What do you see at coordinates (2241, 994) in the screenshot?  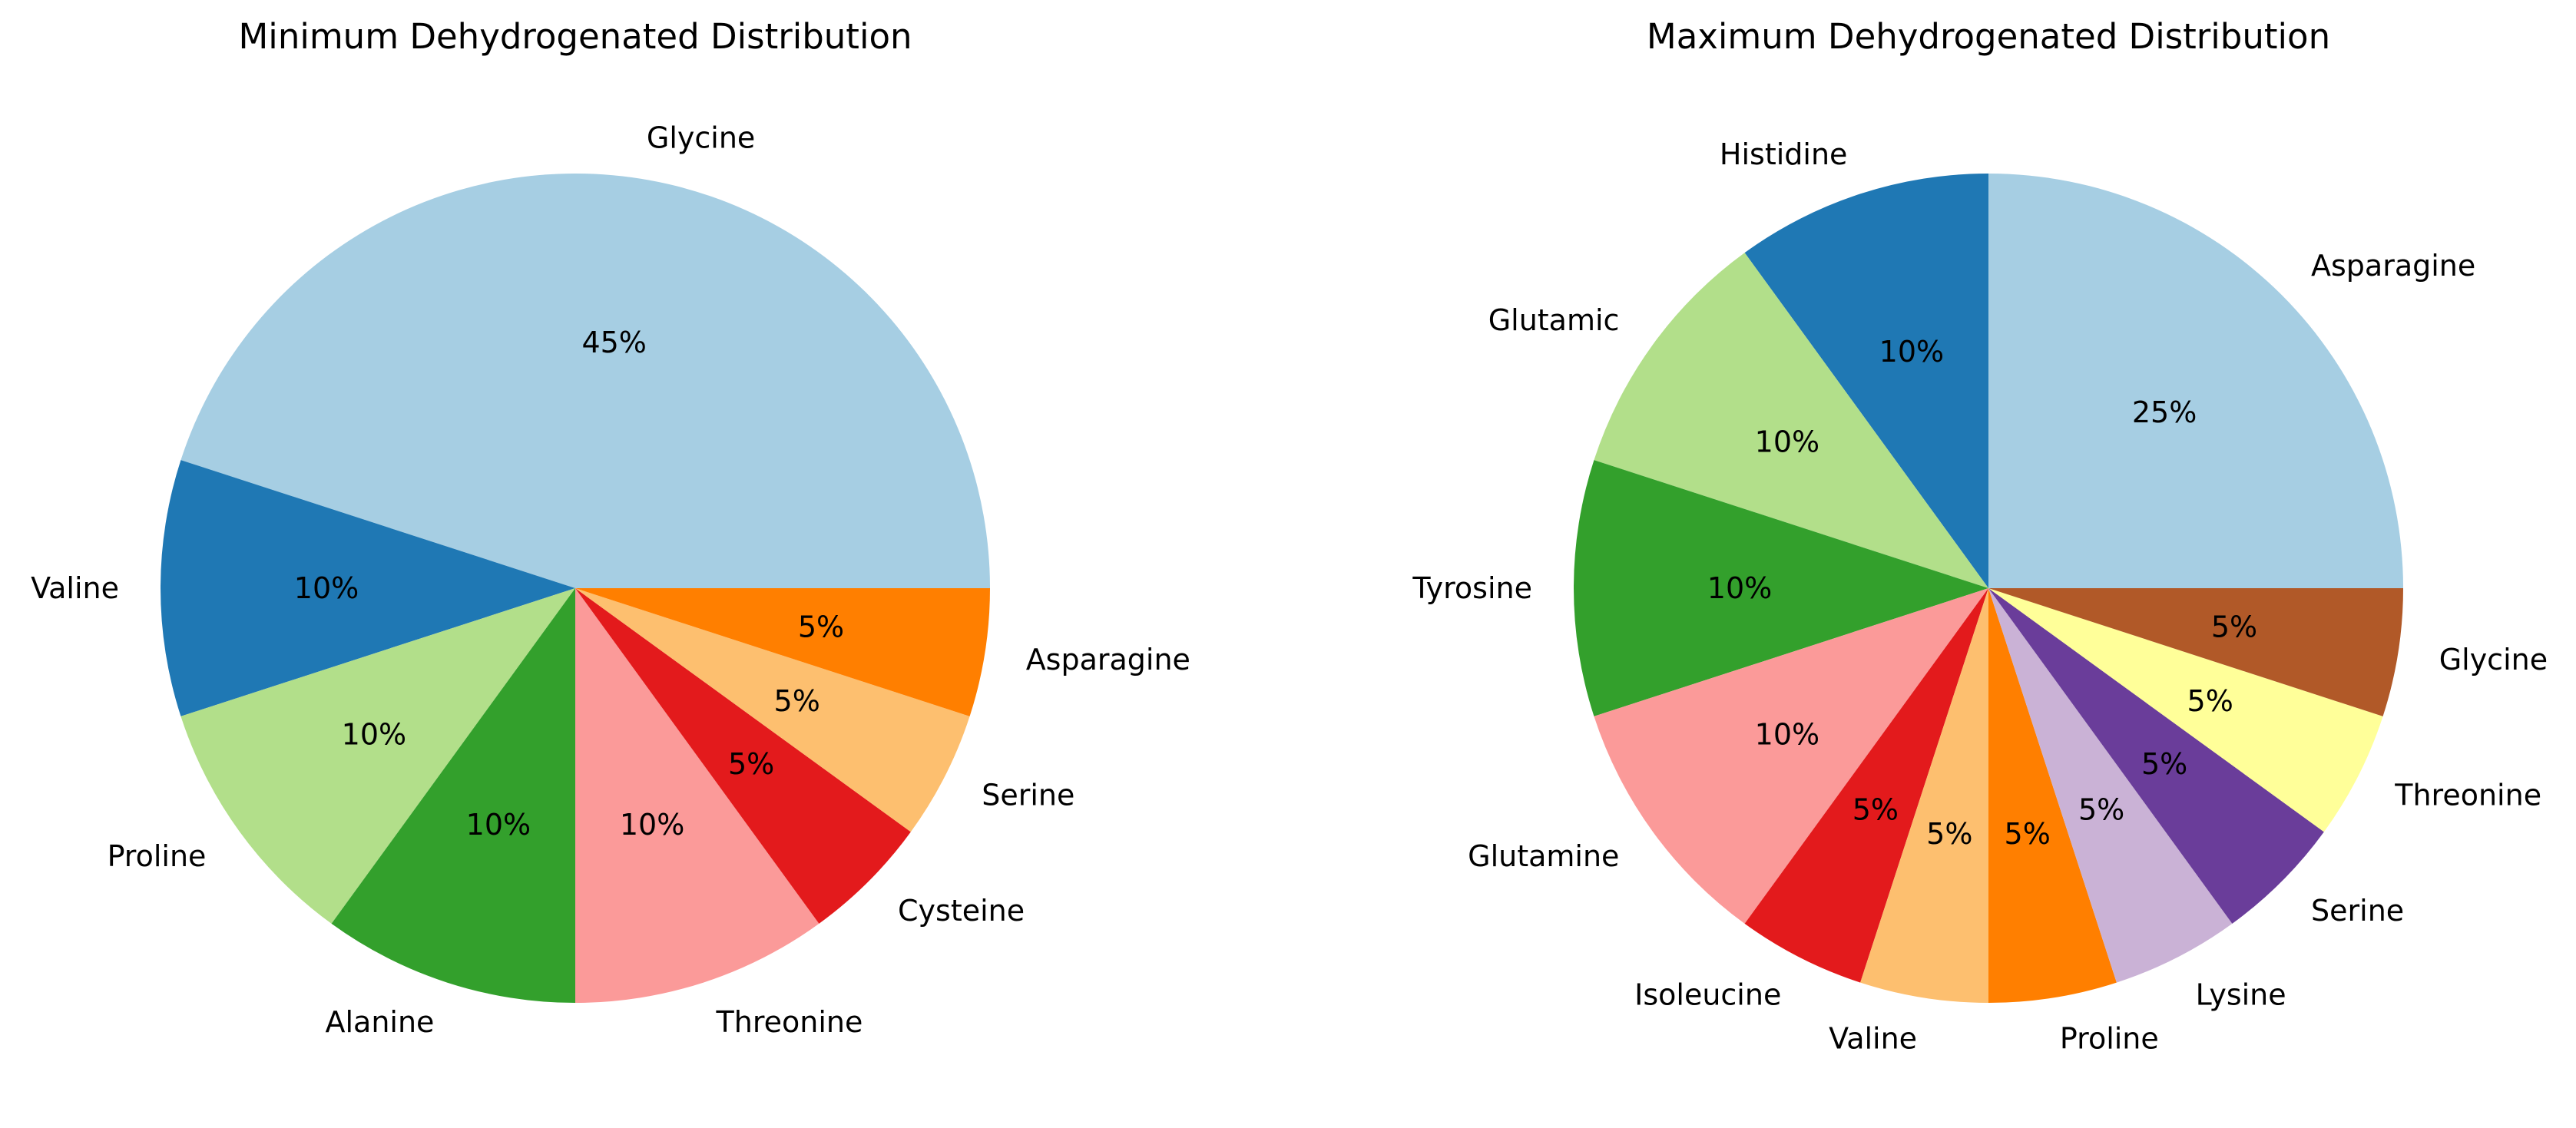 I see `pie-category-label: Lysine` at bounding box center [2241, 994].